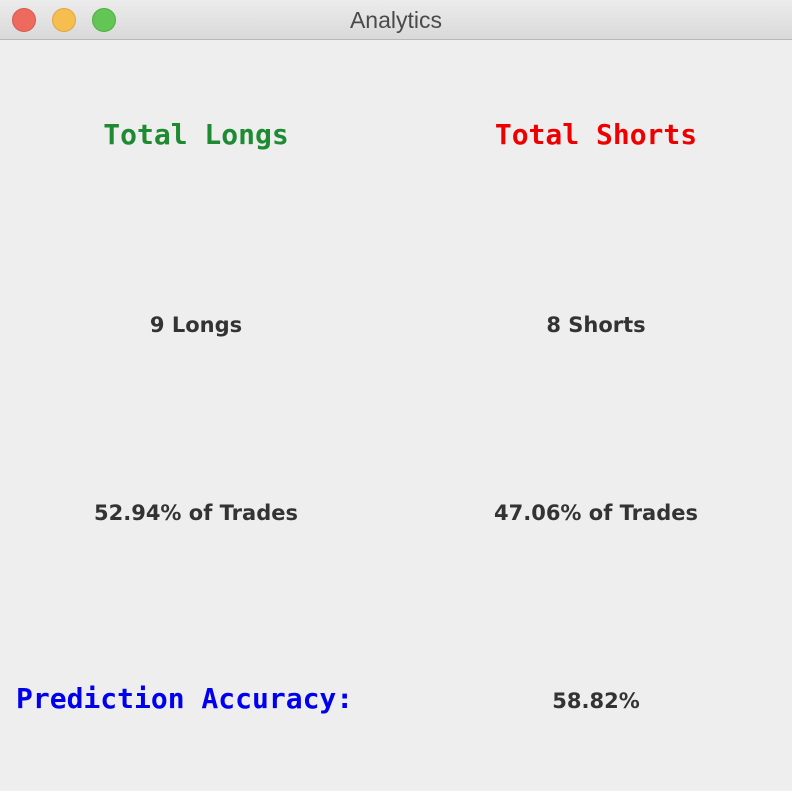  I want to click on total-shorts-heading: Total Shorts, so click(596, 134).